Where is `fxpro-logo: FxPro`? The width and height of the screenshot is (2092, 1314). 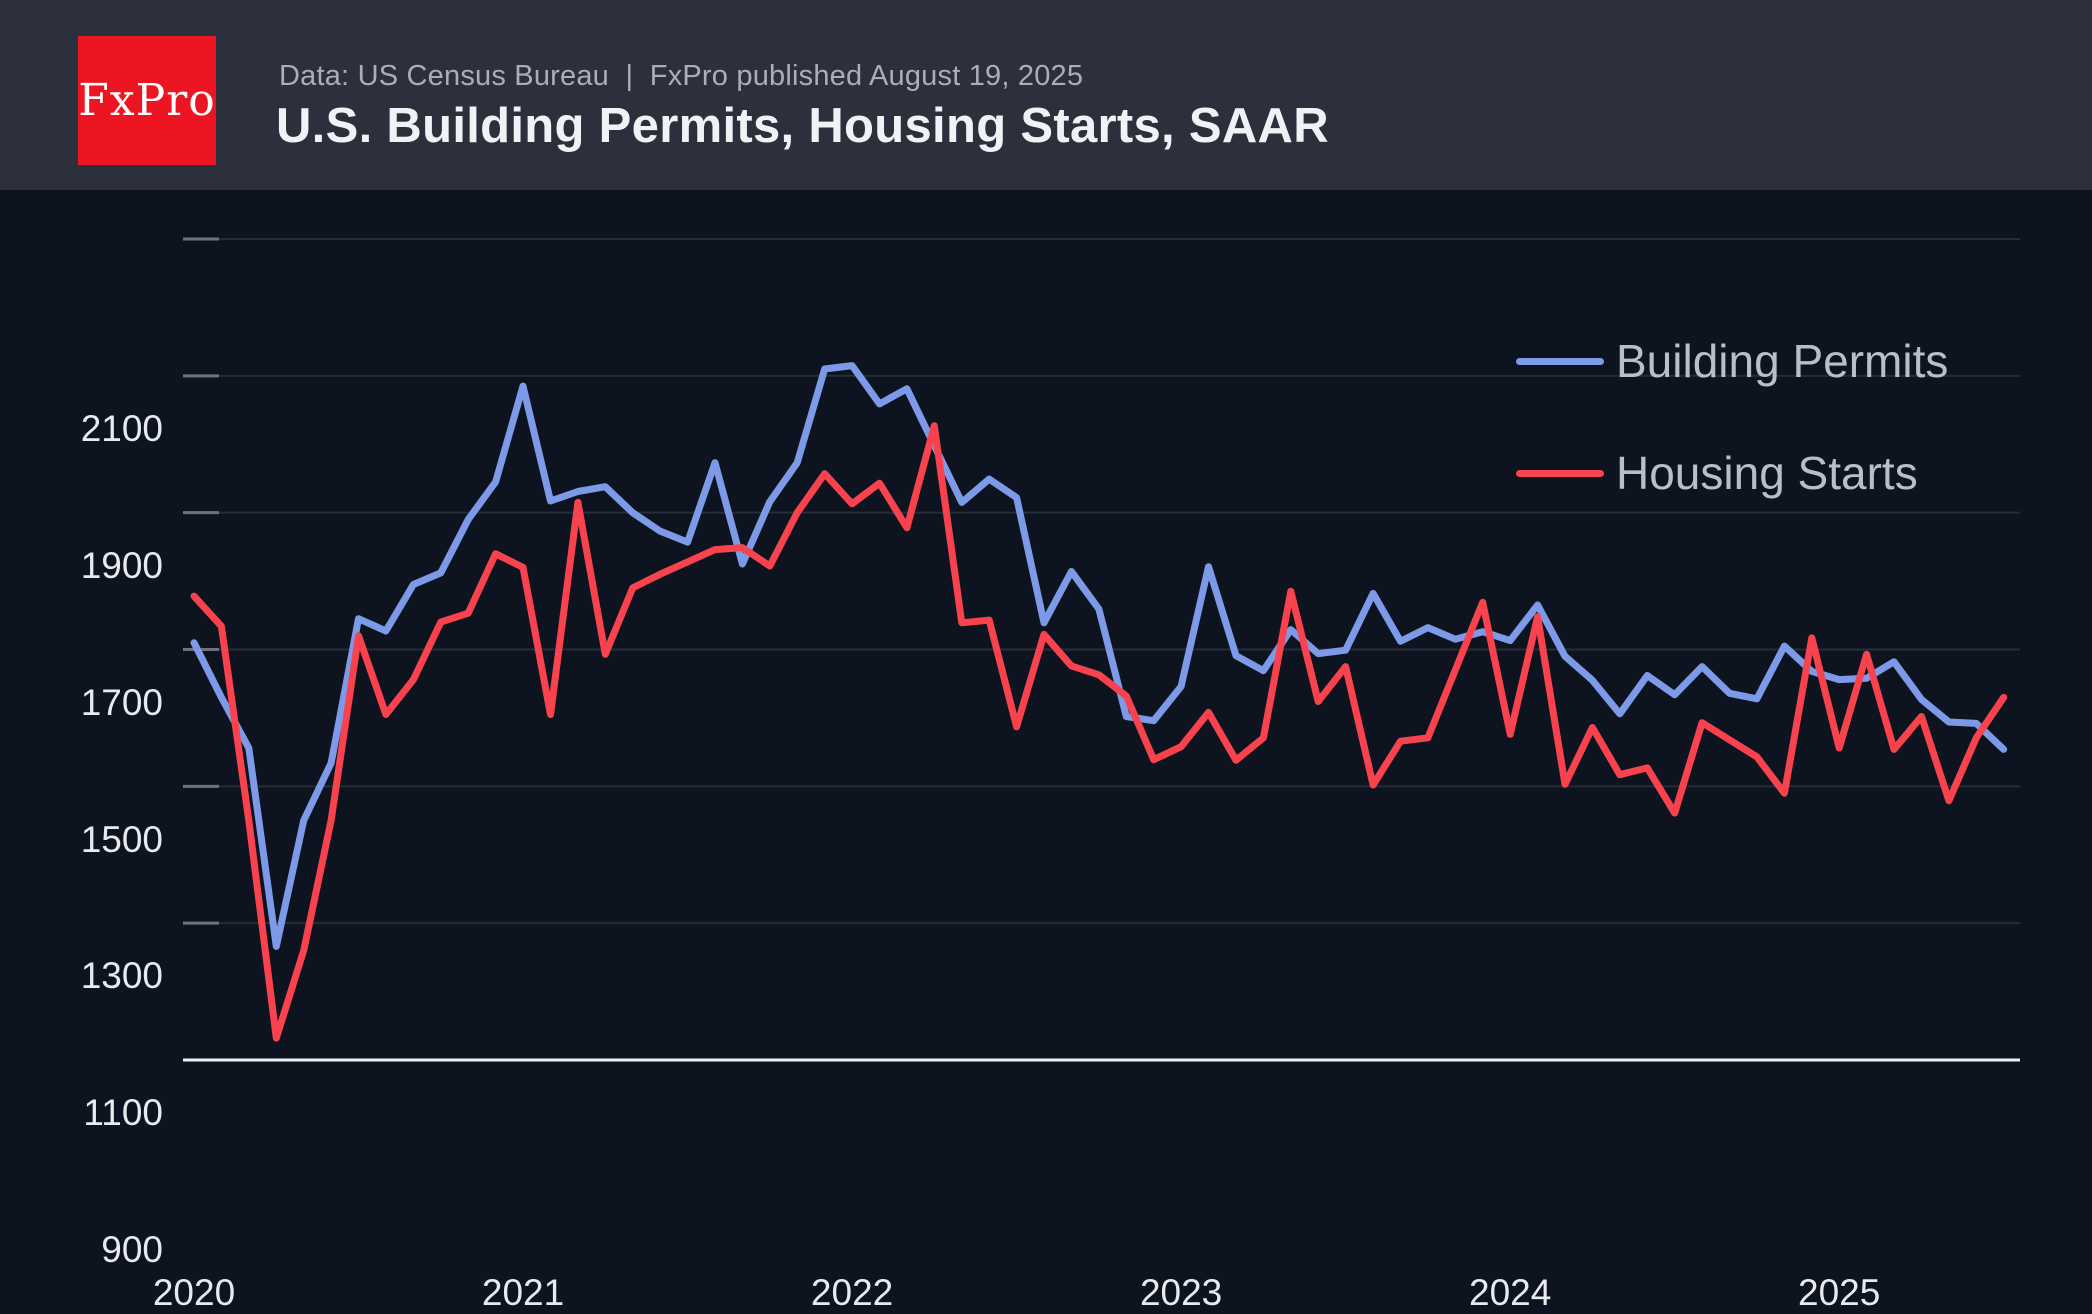
fxpro-logo: FxPro is located at coordinates (147, 100).